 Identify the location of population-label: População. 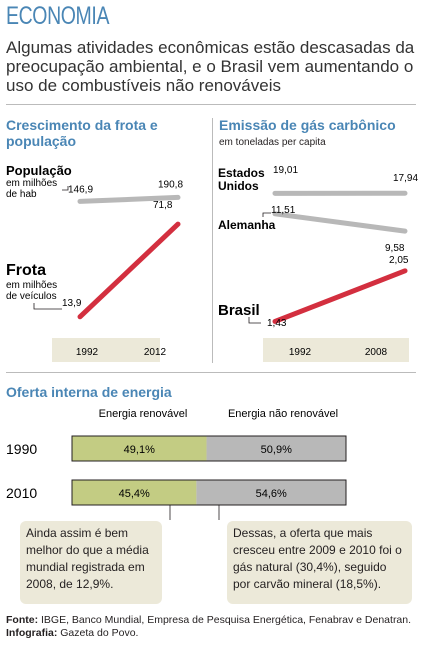
(39, 170).